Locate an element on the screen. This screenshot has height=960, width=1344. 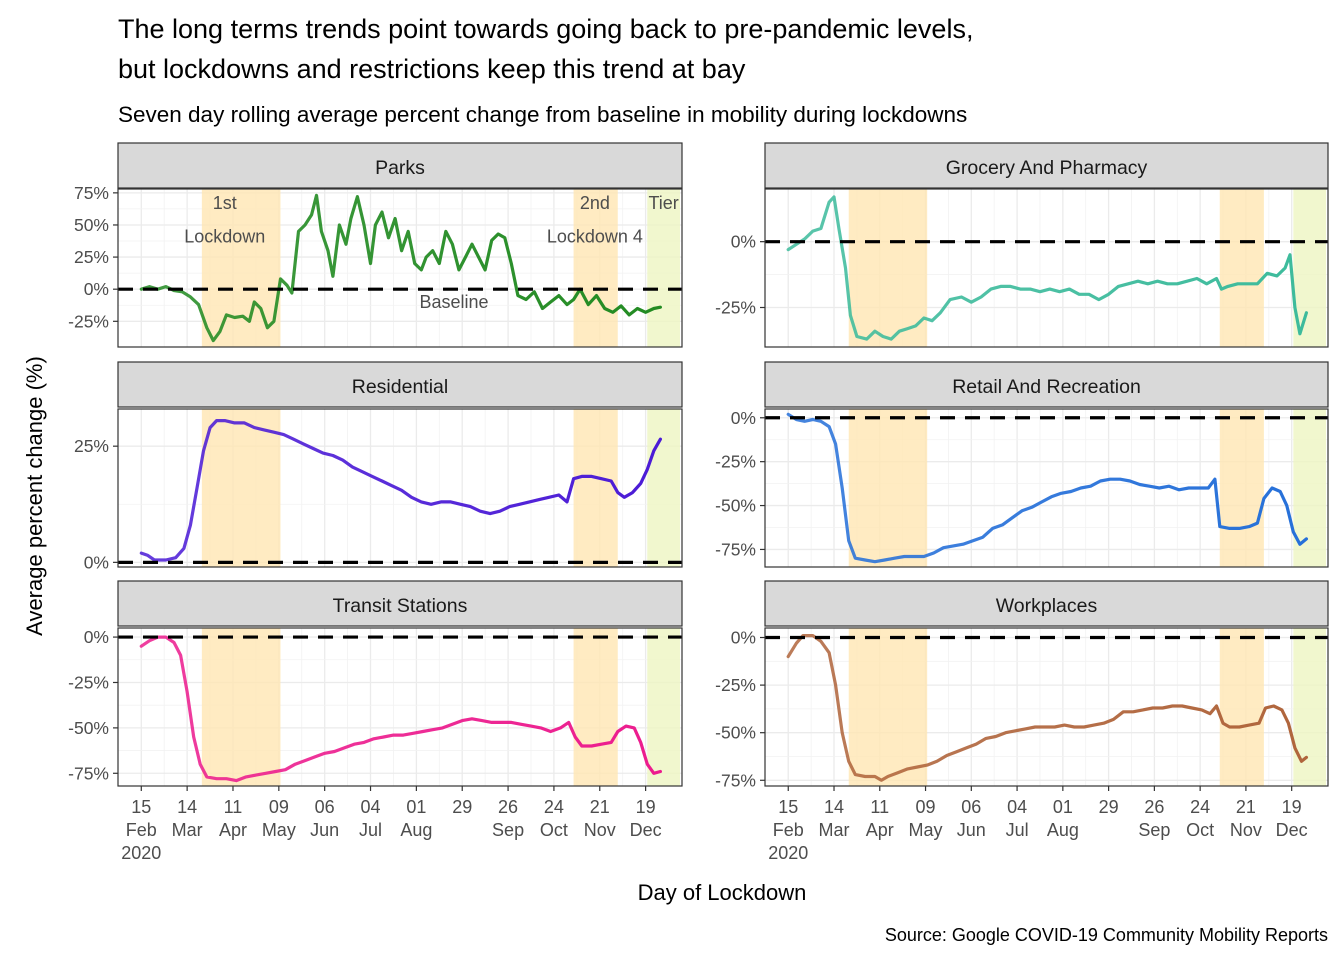
strip-label-parks: Parks is located at coordinates (400, 168).